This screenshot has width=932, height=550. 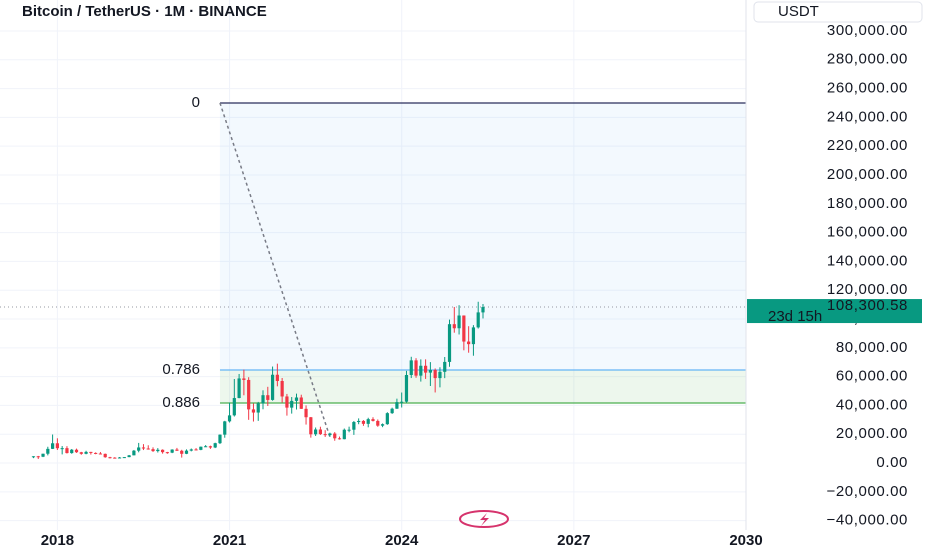 I want to click on x-tick-label: 2030, so click(x=745, y=540).